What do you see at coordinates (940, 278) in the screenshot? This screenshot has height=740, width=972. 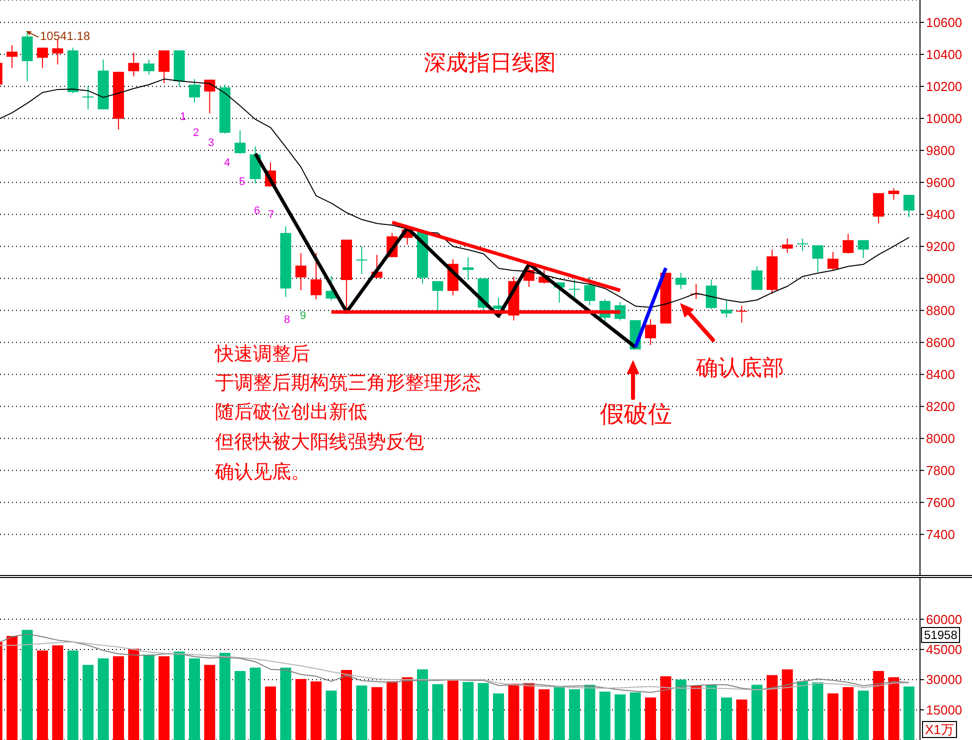 I see `y-tick-label: 9000` at bounding box center [940, 278].